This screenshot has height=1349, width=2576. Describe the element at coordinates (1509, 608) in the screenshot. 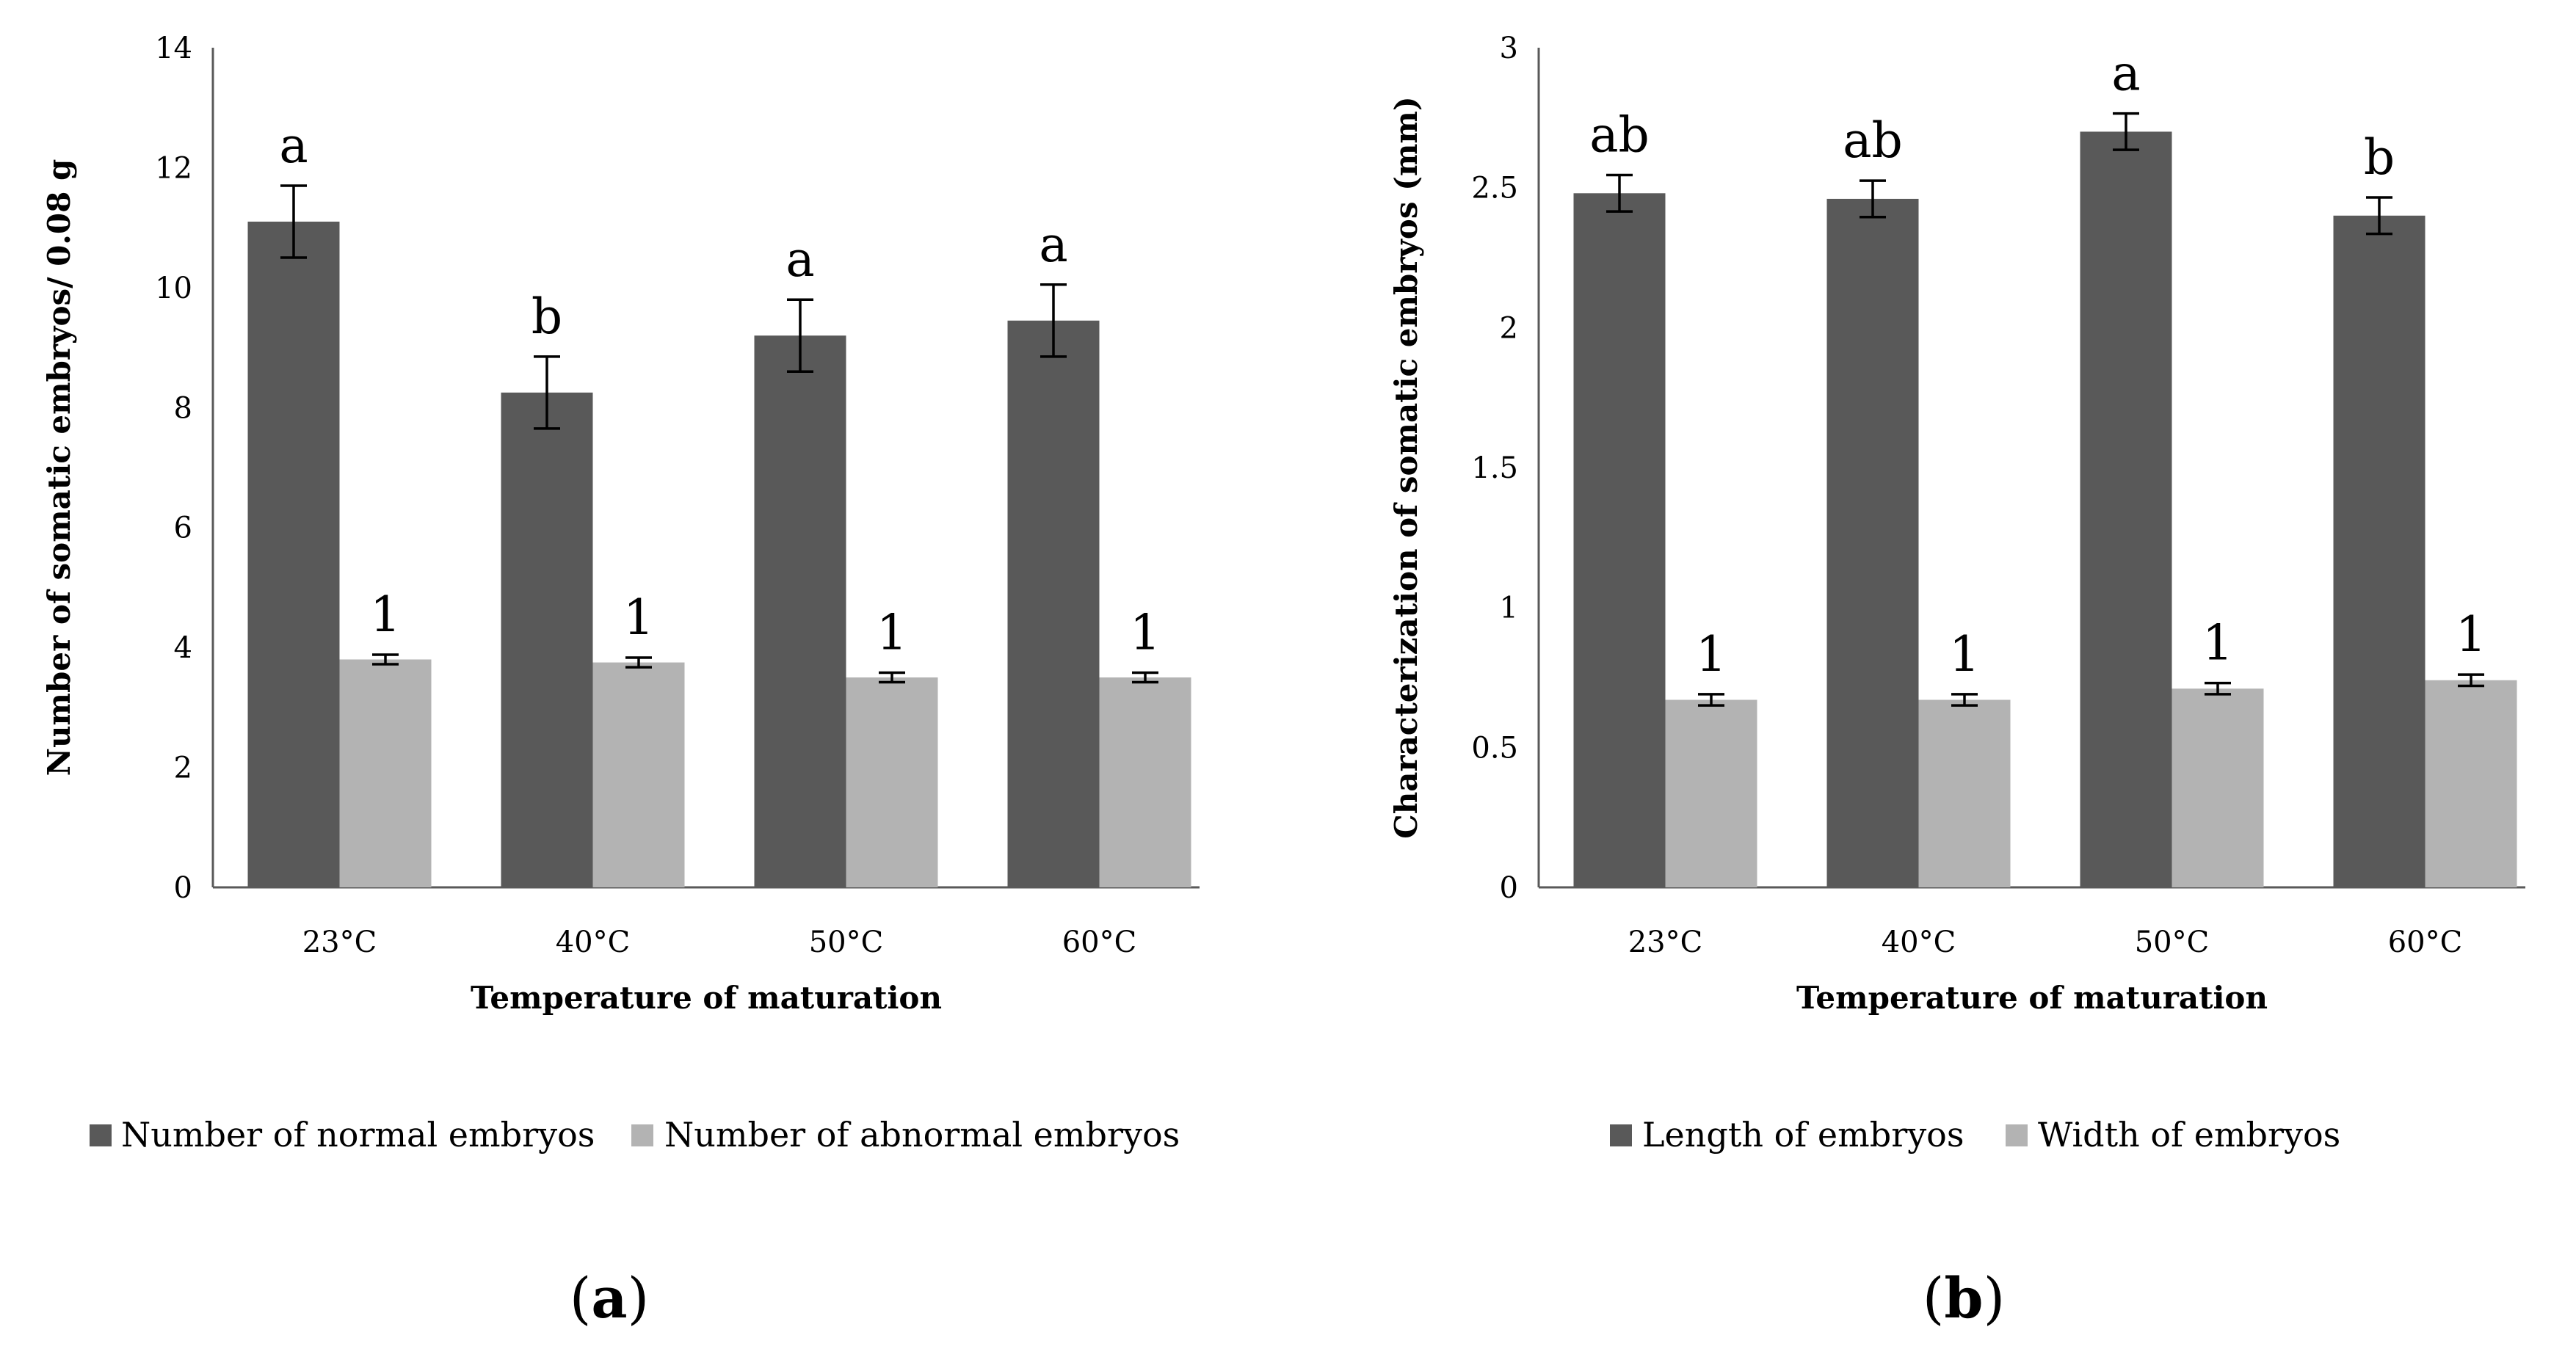

I see `y-tick-label: 1` at that location.